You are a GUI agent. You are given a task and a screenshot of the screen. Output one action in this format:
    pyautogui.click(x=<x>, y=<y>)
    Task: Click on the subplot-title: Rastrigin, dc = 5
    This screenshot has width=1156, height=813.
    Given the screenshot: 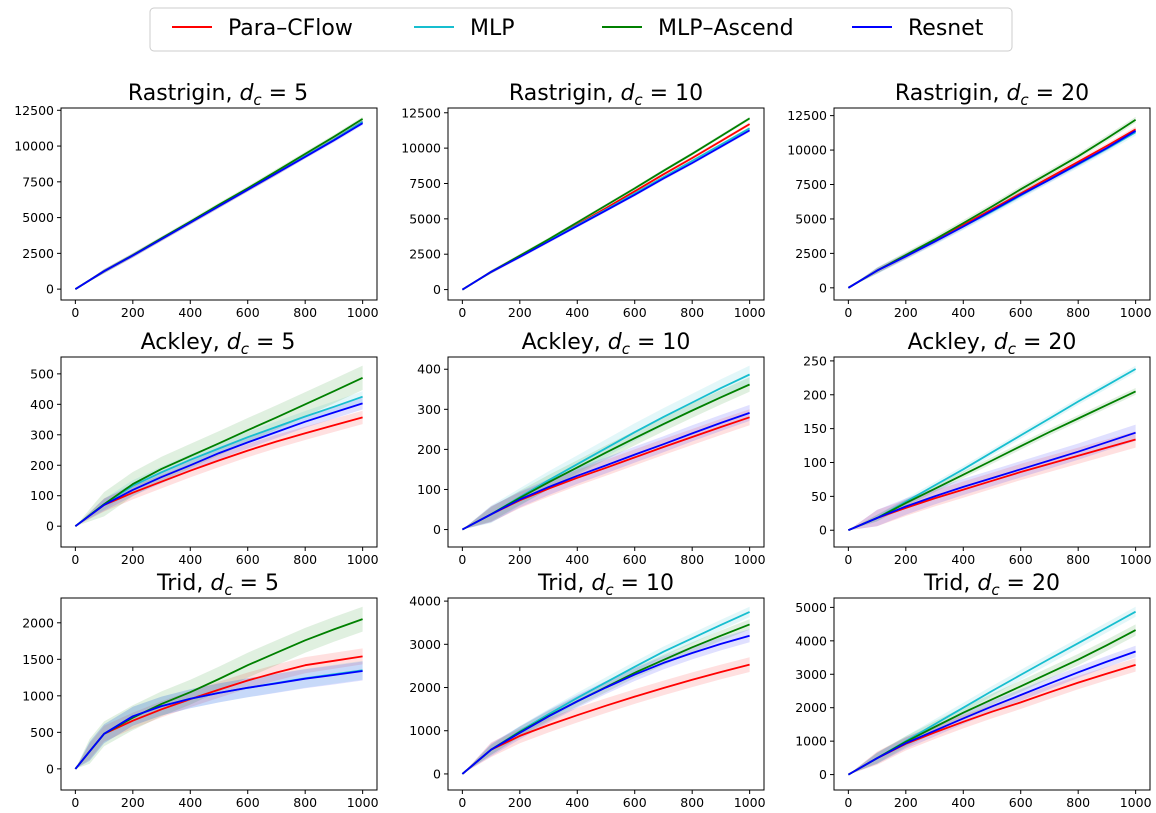 What is the action you would take?
    pyautogui.click(x=218, y=95)
    